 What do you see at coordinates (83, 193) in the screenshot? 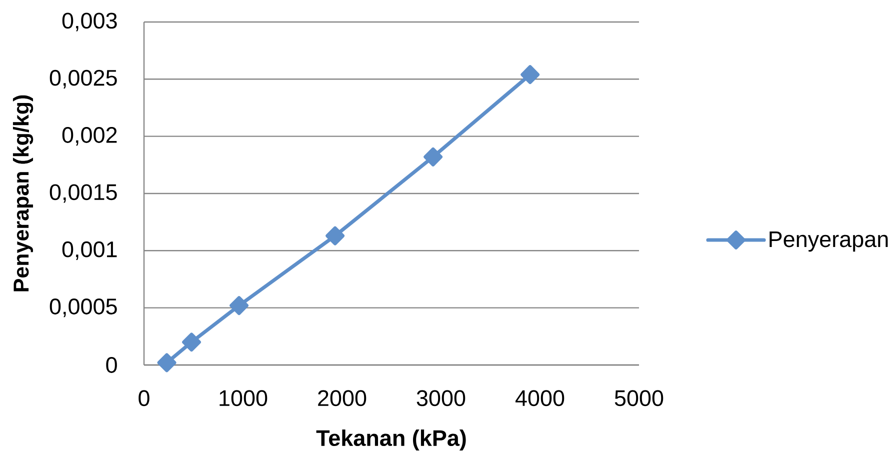
I see `y-tick-label: 0,0015` at bounding box center [83, 193].